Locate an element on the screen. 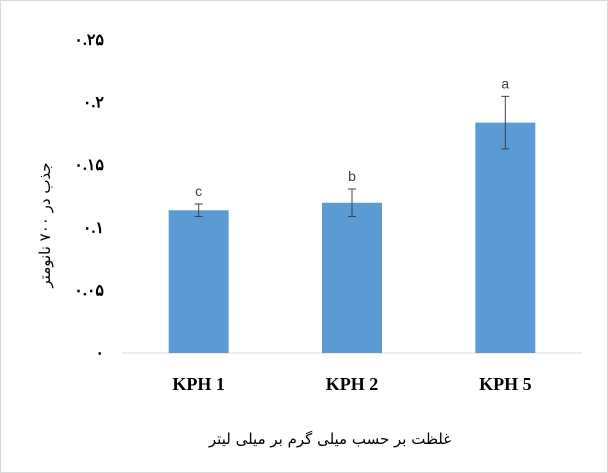 Image resolution: width=608 pixels, height=473 pixels. x-category-label: KPH 2 is located at coordinates (352, 384).